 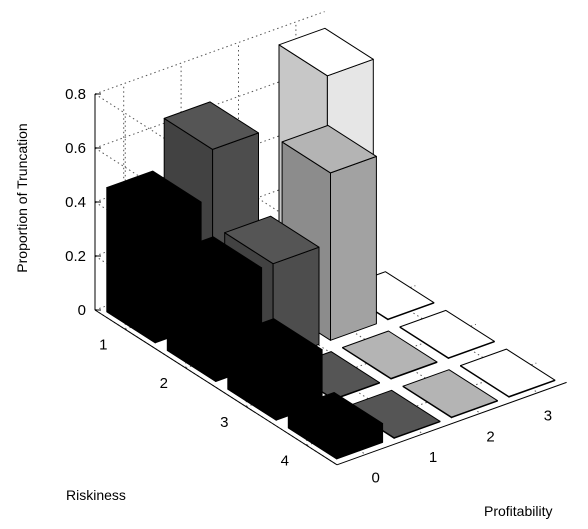 I want to click on x-axis-label: Profitability, so click(x=518, y=511).